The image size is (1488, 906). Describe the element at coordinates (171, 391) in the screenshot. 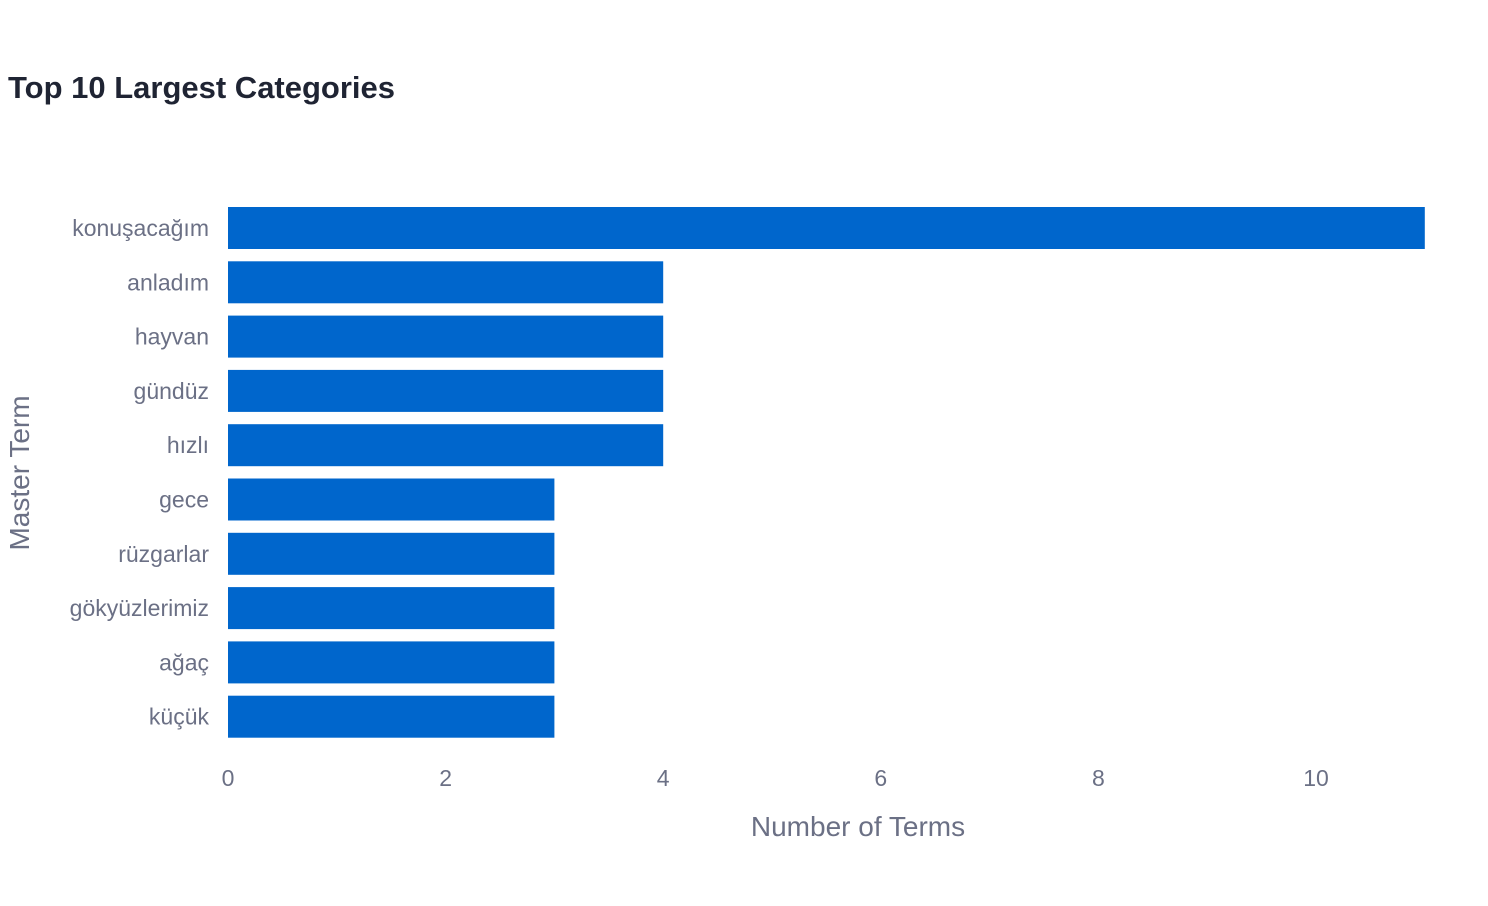

I see `category-label: gündüz` at that location.